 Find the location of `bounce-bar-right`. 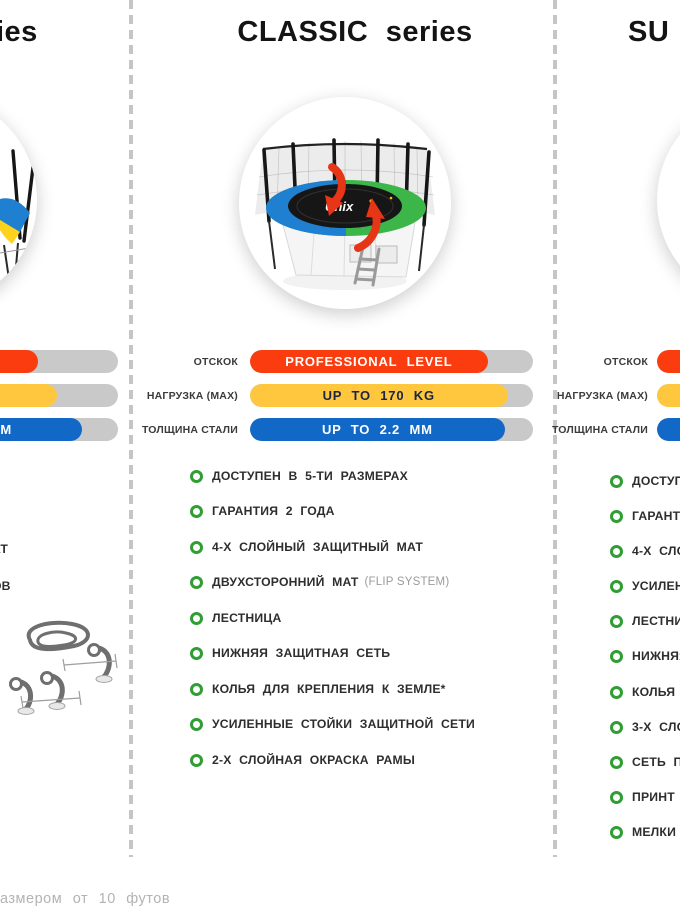

bounce-bar-right is located at coordinates (668, 361).